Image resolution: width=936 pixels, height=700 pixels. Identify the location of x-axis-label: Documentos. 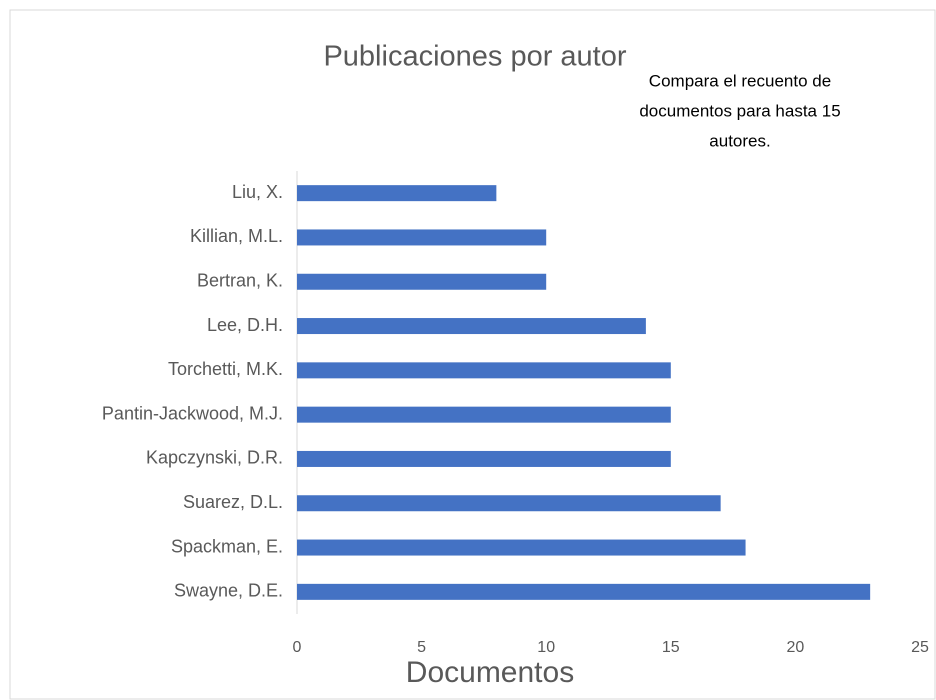
(490, 672).